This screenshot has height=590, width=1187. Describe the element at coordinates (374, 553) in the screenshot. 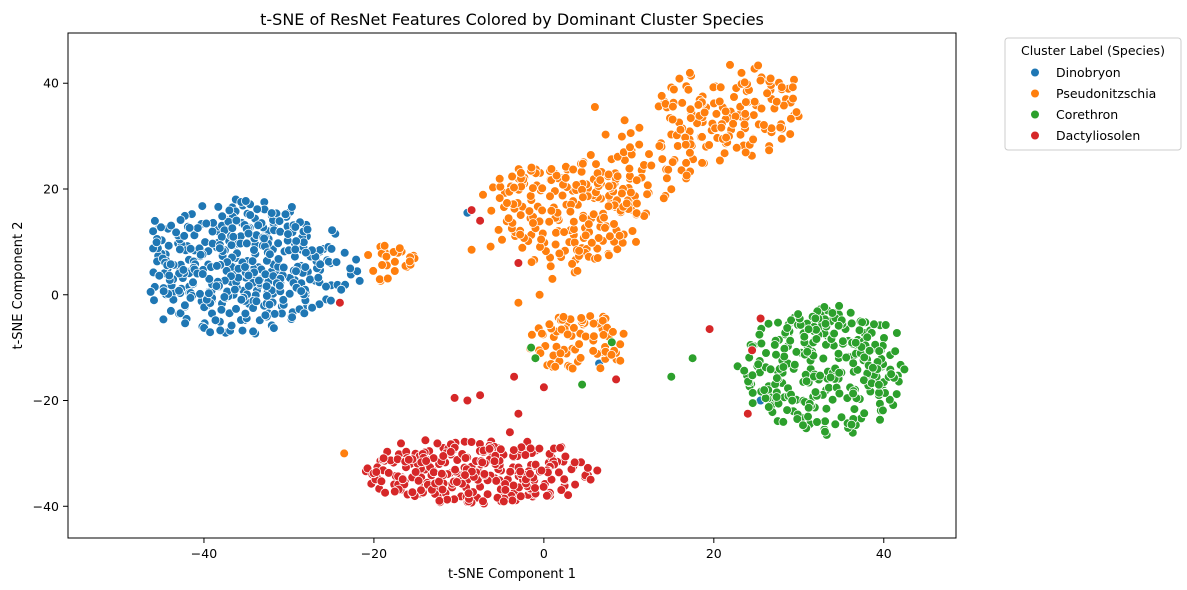

I see `x-tick-label: −20` at that location.